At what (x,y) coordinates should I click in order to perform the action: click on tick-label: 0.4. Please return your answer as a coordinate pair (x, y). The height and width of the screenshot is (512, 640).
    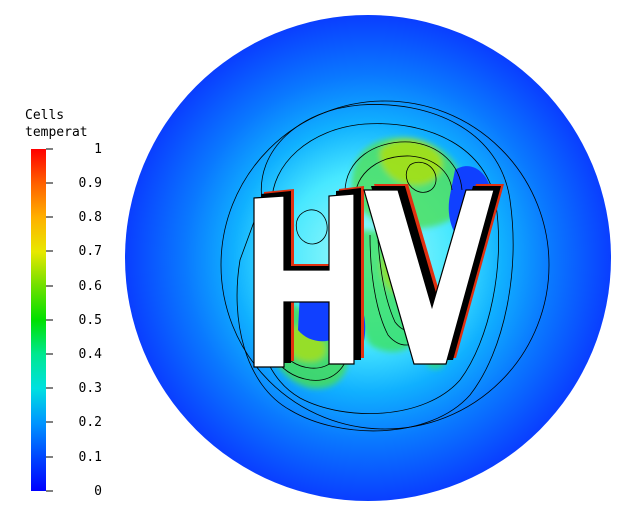
    Looking at the image, I should click on (90, 354).